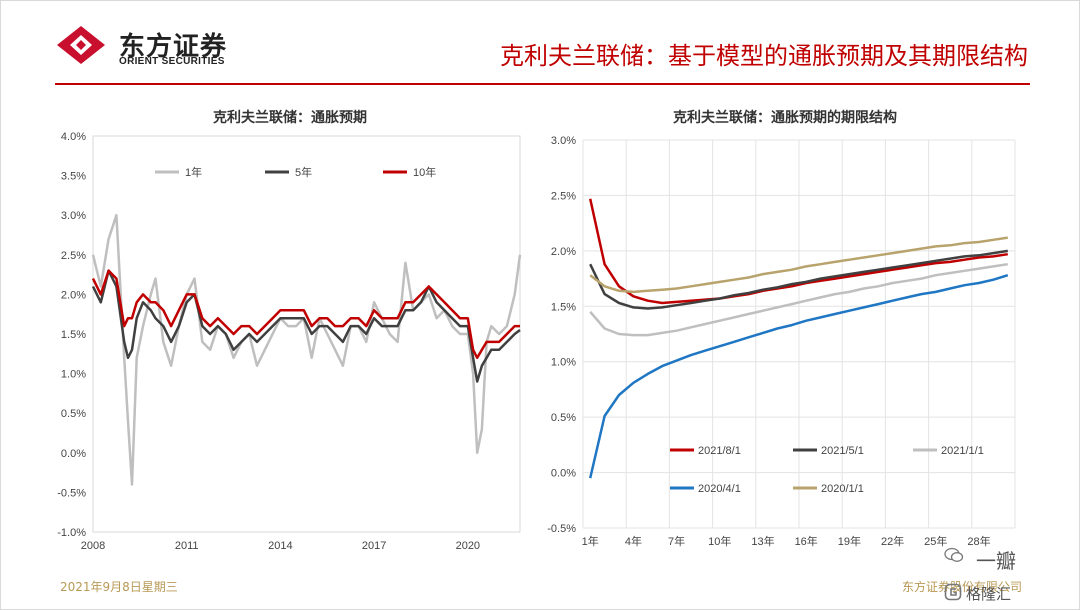 The width and height of the screenshot is (1080, 610). I want to click on right-xtick-label: 1年, so click(590, 541).